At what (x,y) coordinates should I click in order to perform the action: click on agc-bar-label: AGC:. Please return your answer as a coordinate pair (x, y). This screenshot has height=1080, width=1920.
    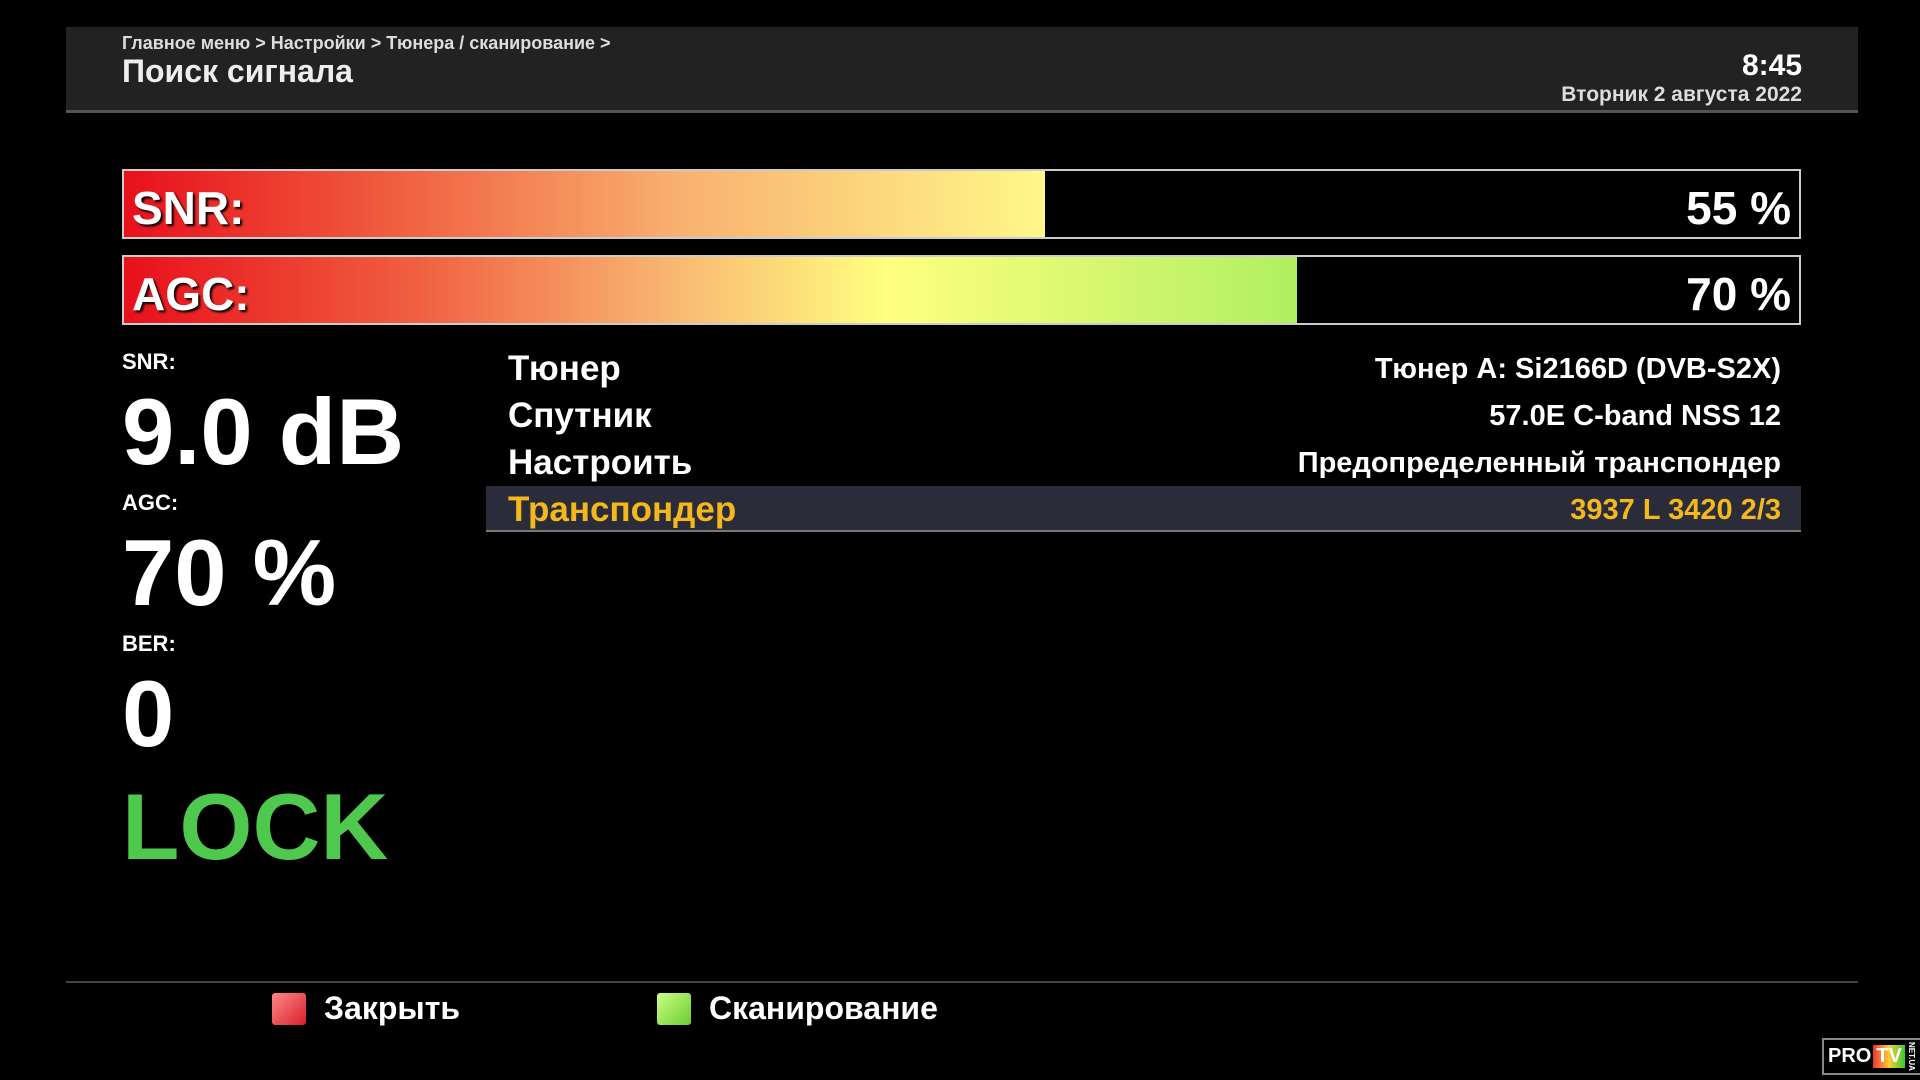
    Looking at the image, I should click on (191, 294).